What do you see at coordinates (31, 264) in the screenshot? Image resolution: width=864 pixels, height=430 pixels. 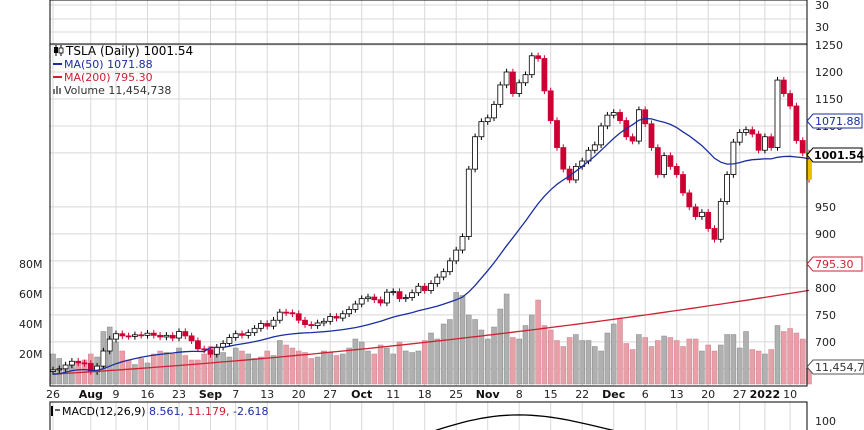 I see `volume-axis-tick: 80M` at bounding box center [31, 264].